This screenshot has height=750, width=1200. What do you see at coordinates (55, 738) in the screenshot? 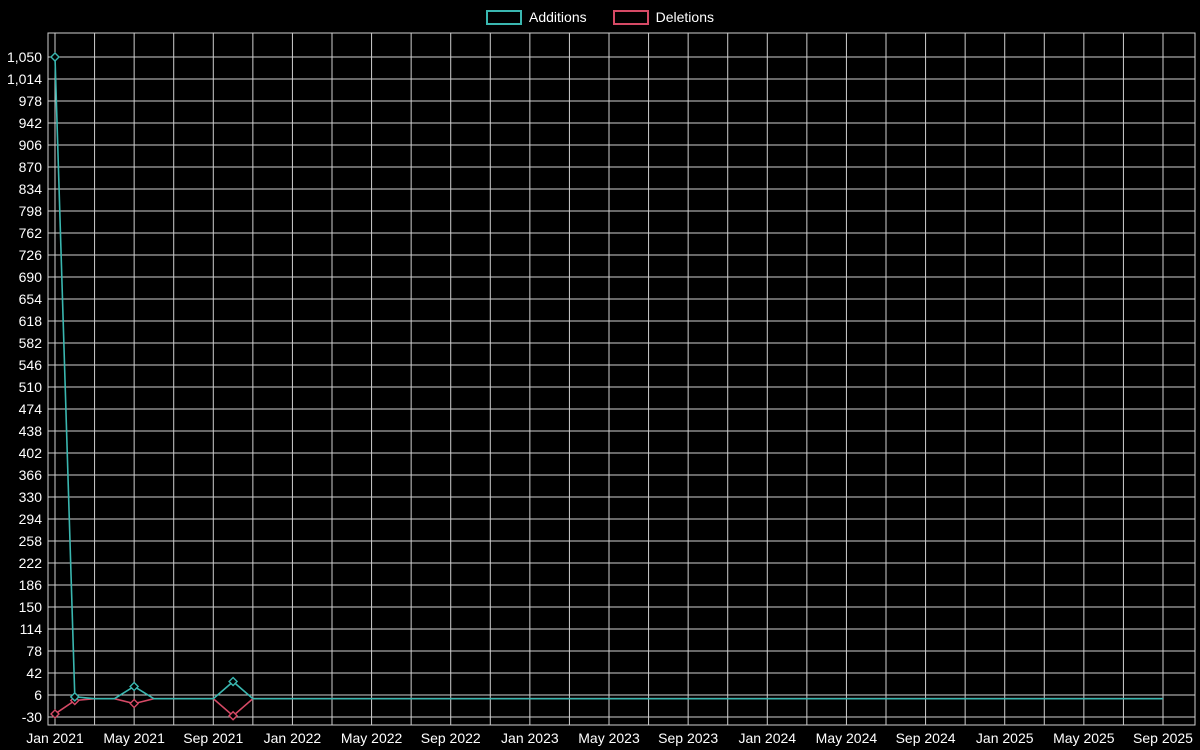
I see `x-tick-label: Jan 2021` at bounding box center [55, 738].